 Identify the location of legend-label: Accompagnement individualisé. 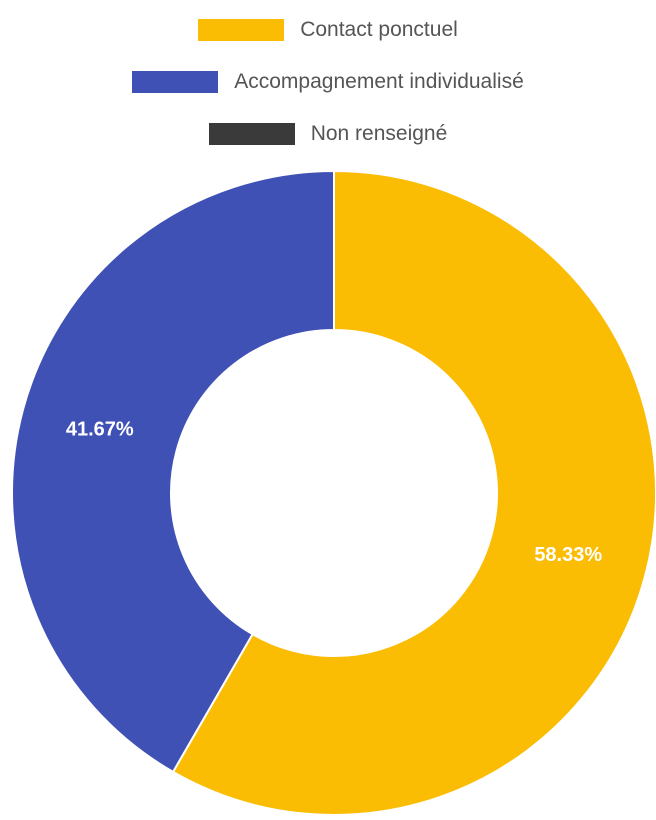
(379, 81).